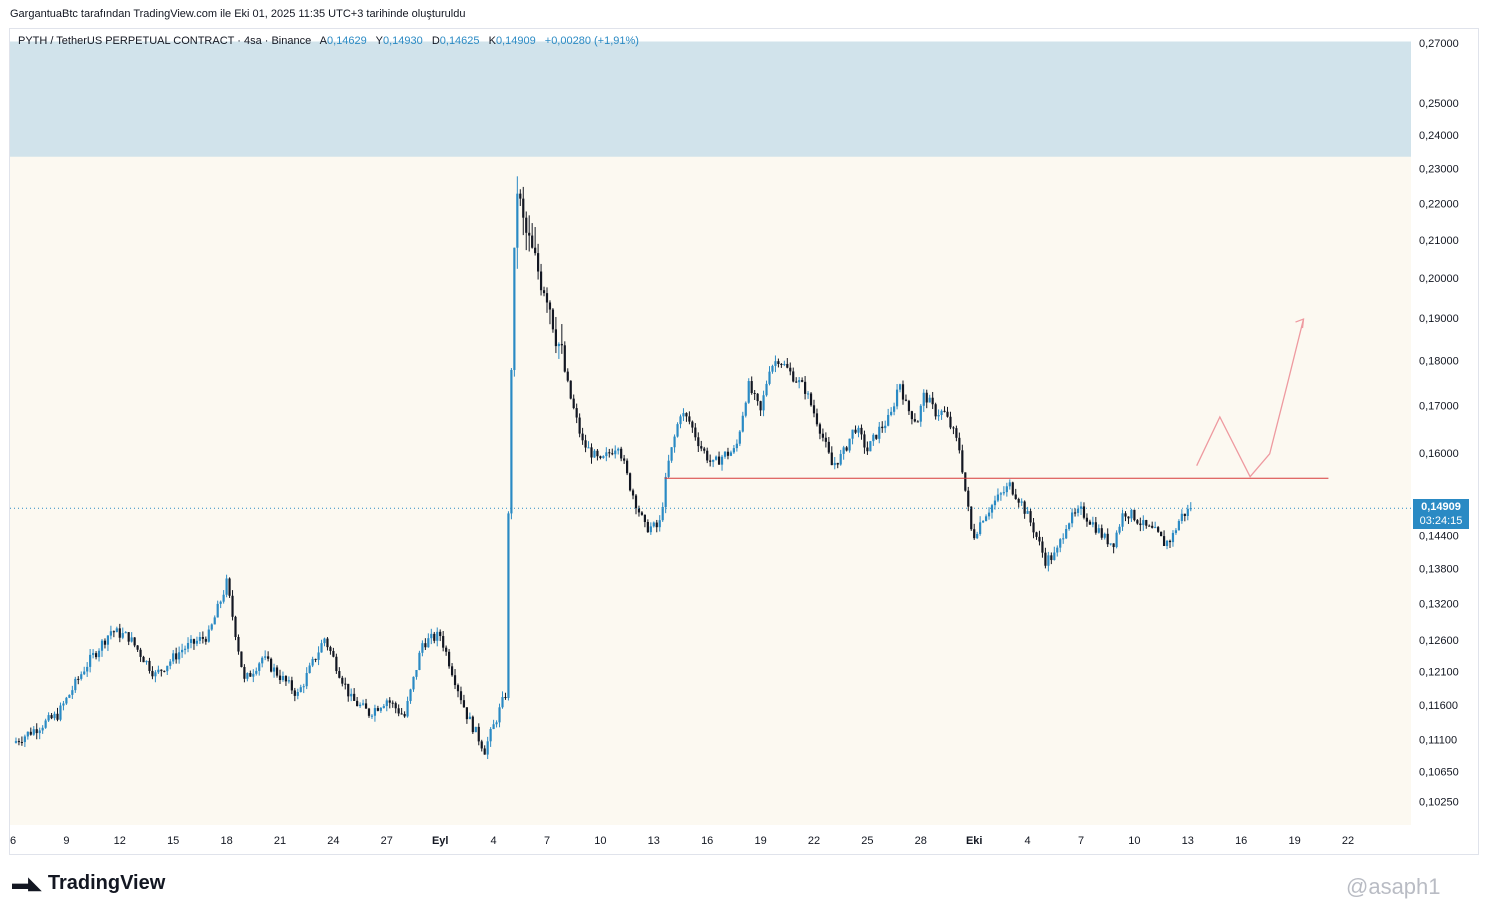 This screenshot has width=1489, height=915. I want to click on time-axis-label: 21, so click(280, 841).